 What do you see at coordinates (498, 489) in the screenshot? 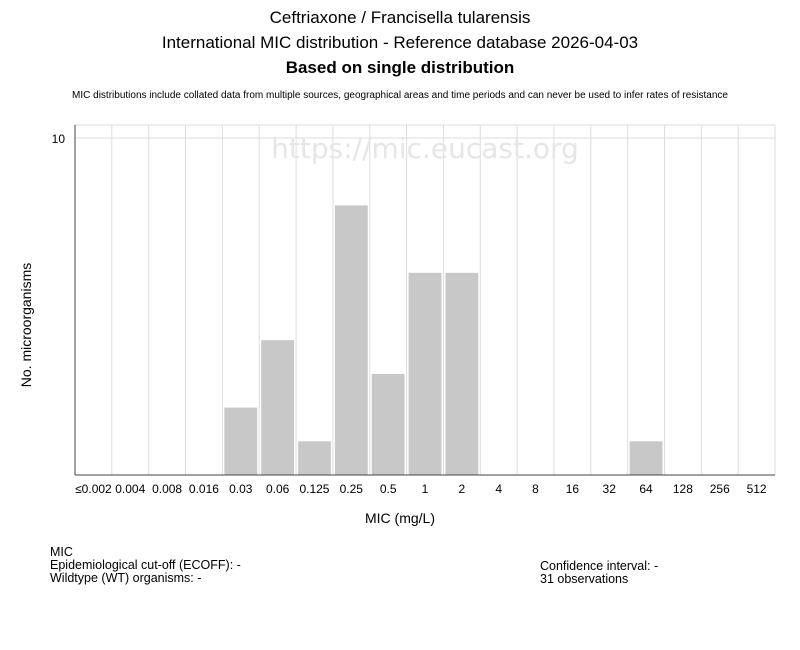
I see `x-tick-label: 4` at bounding box center [498, 489].